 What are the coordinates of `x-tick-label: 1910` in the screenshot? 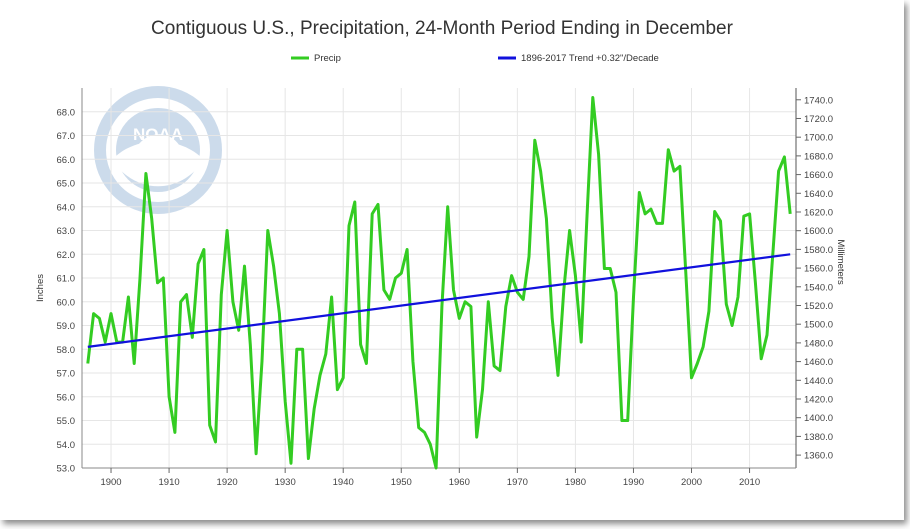 It's located at (169, 482).